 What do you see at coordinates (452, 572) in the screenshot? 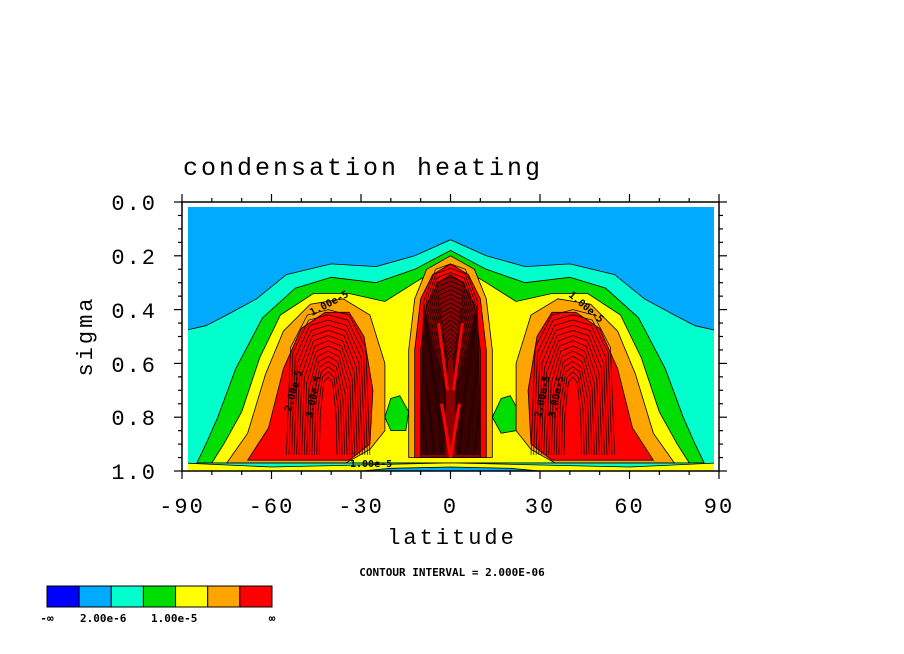
I see `contour-interval-note: CONTOUR INTERVAL = 2.000E-06` at bounding box center [452, 572].